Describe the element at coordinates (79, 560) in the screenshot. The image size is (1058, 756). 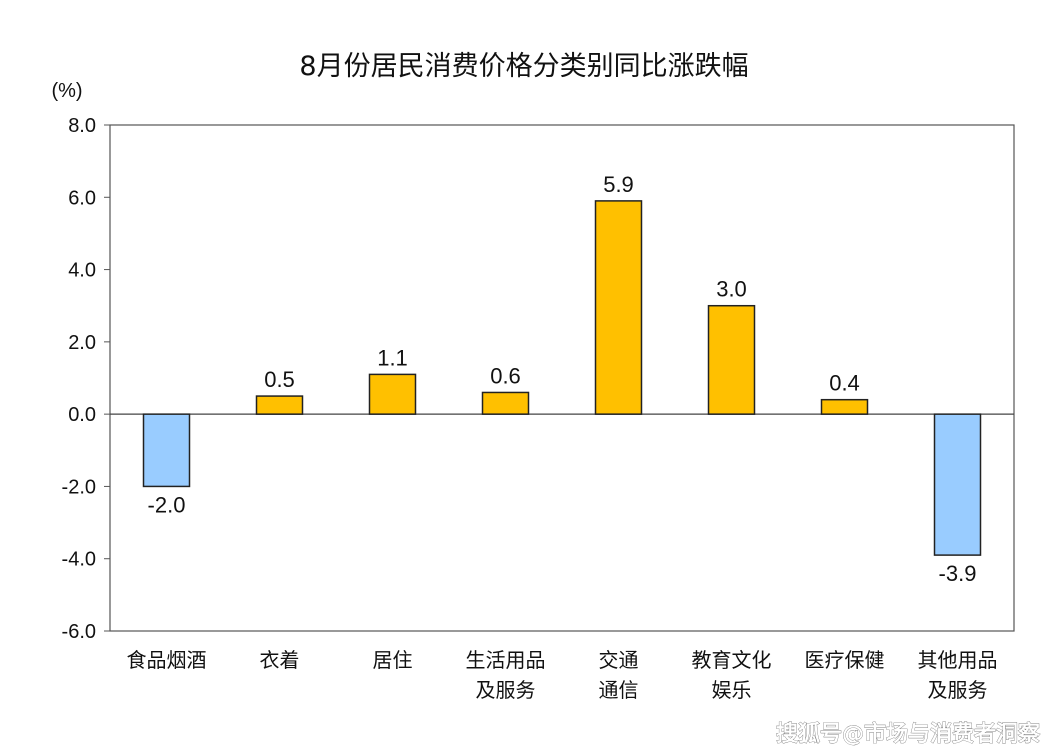
I see `y-tick-label: -4.0` at that location.